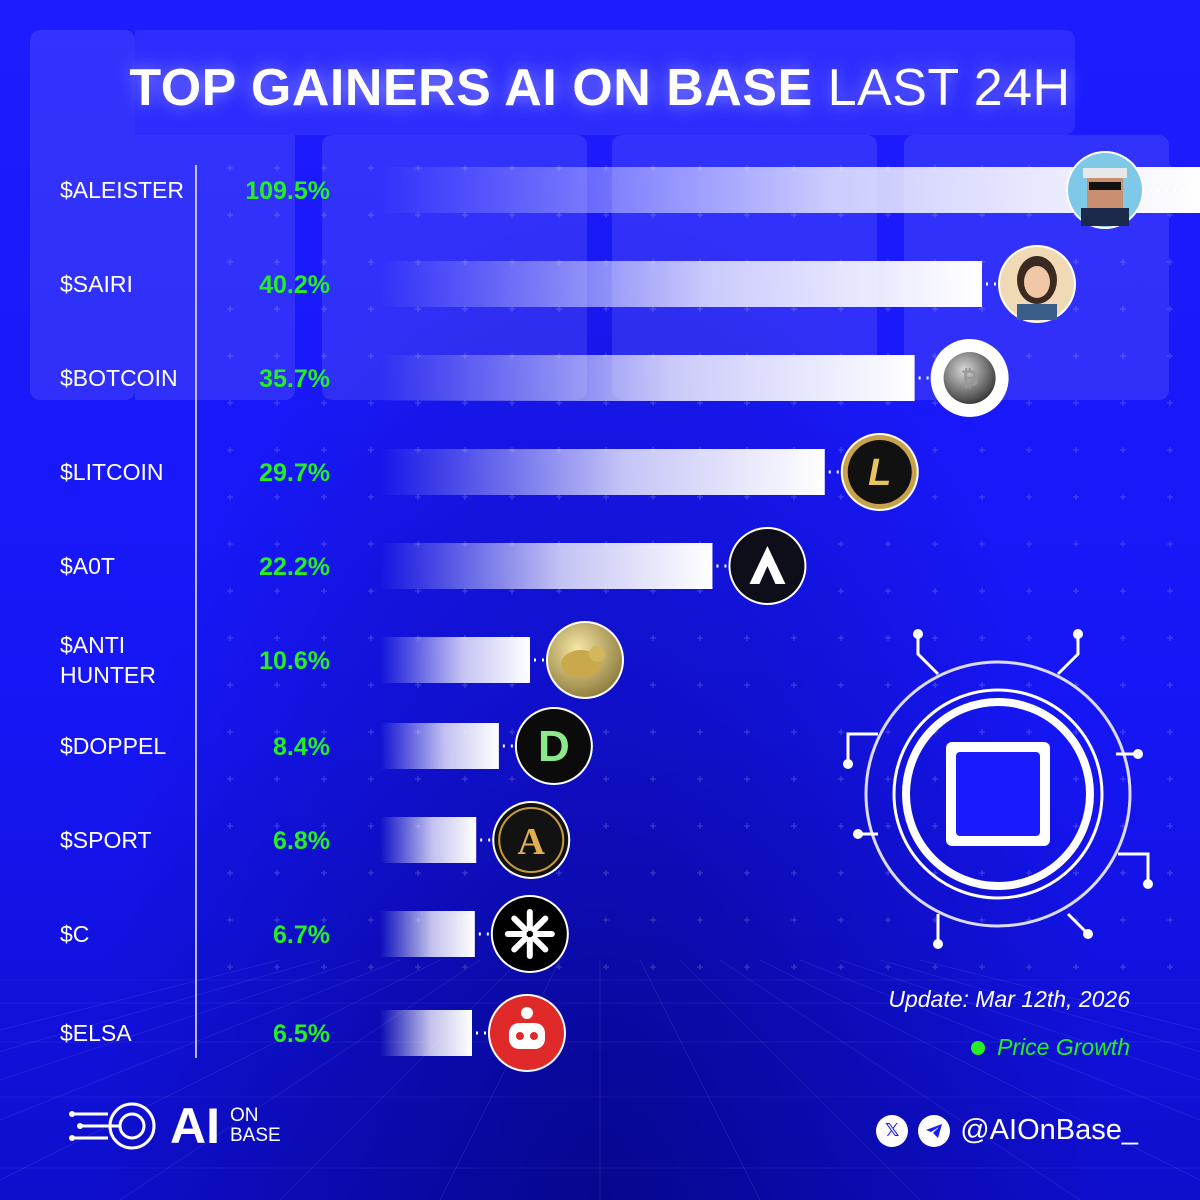 This screenshot has width=1200, height=1200. What do you see at coordinates (301, 935) in the screenshot?
I see `value-label: 6.7%` at bounding box center [301, 935].